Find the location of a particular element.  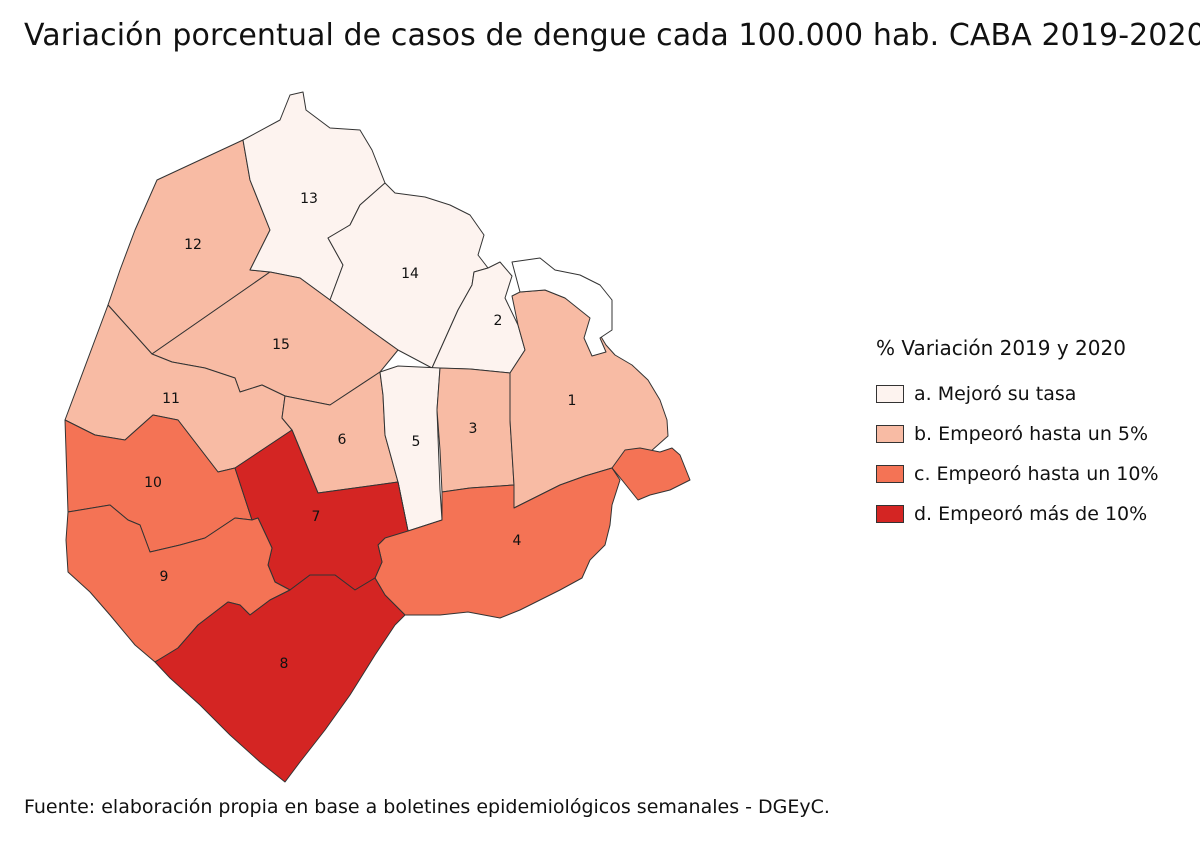

comuna-label-11: 11 is located at coordinates (171, 399).